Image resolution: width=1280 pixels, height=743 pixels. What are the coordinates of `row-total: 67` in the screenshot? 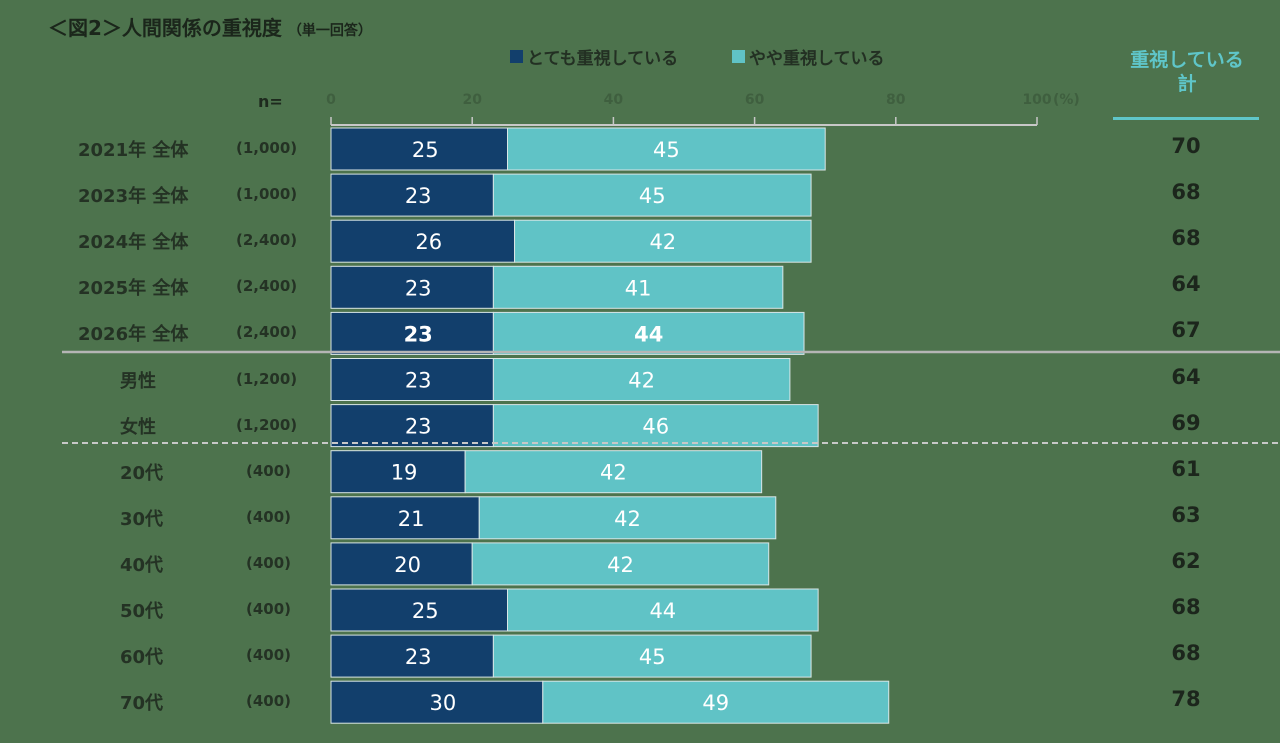 It's located at (1186, 330).